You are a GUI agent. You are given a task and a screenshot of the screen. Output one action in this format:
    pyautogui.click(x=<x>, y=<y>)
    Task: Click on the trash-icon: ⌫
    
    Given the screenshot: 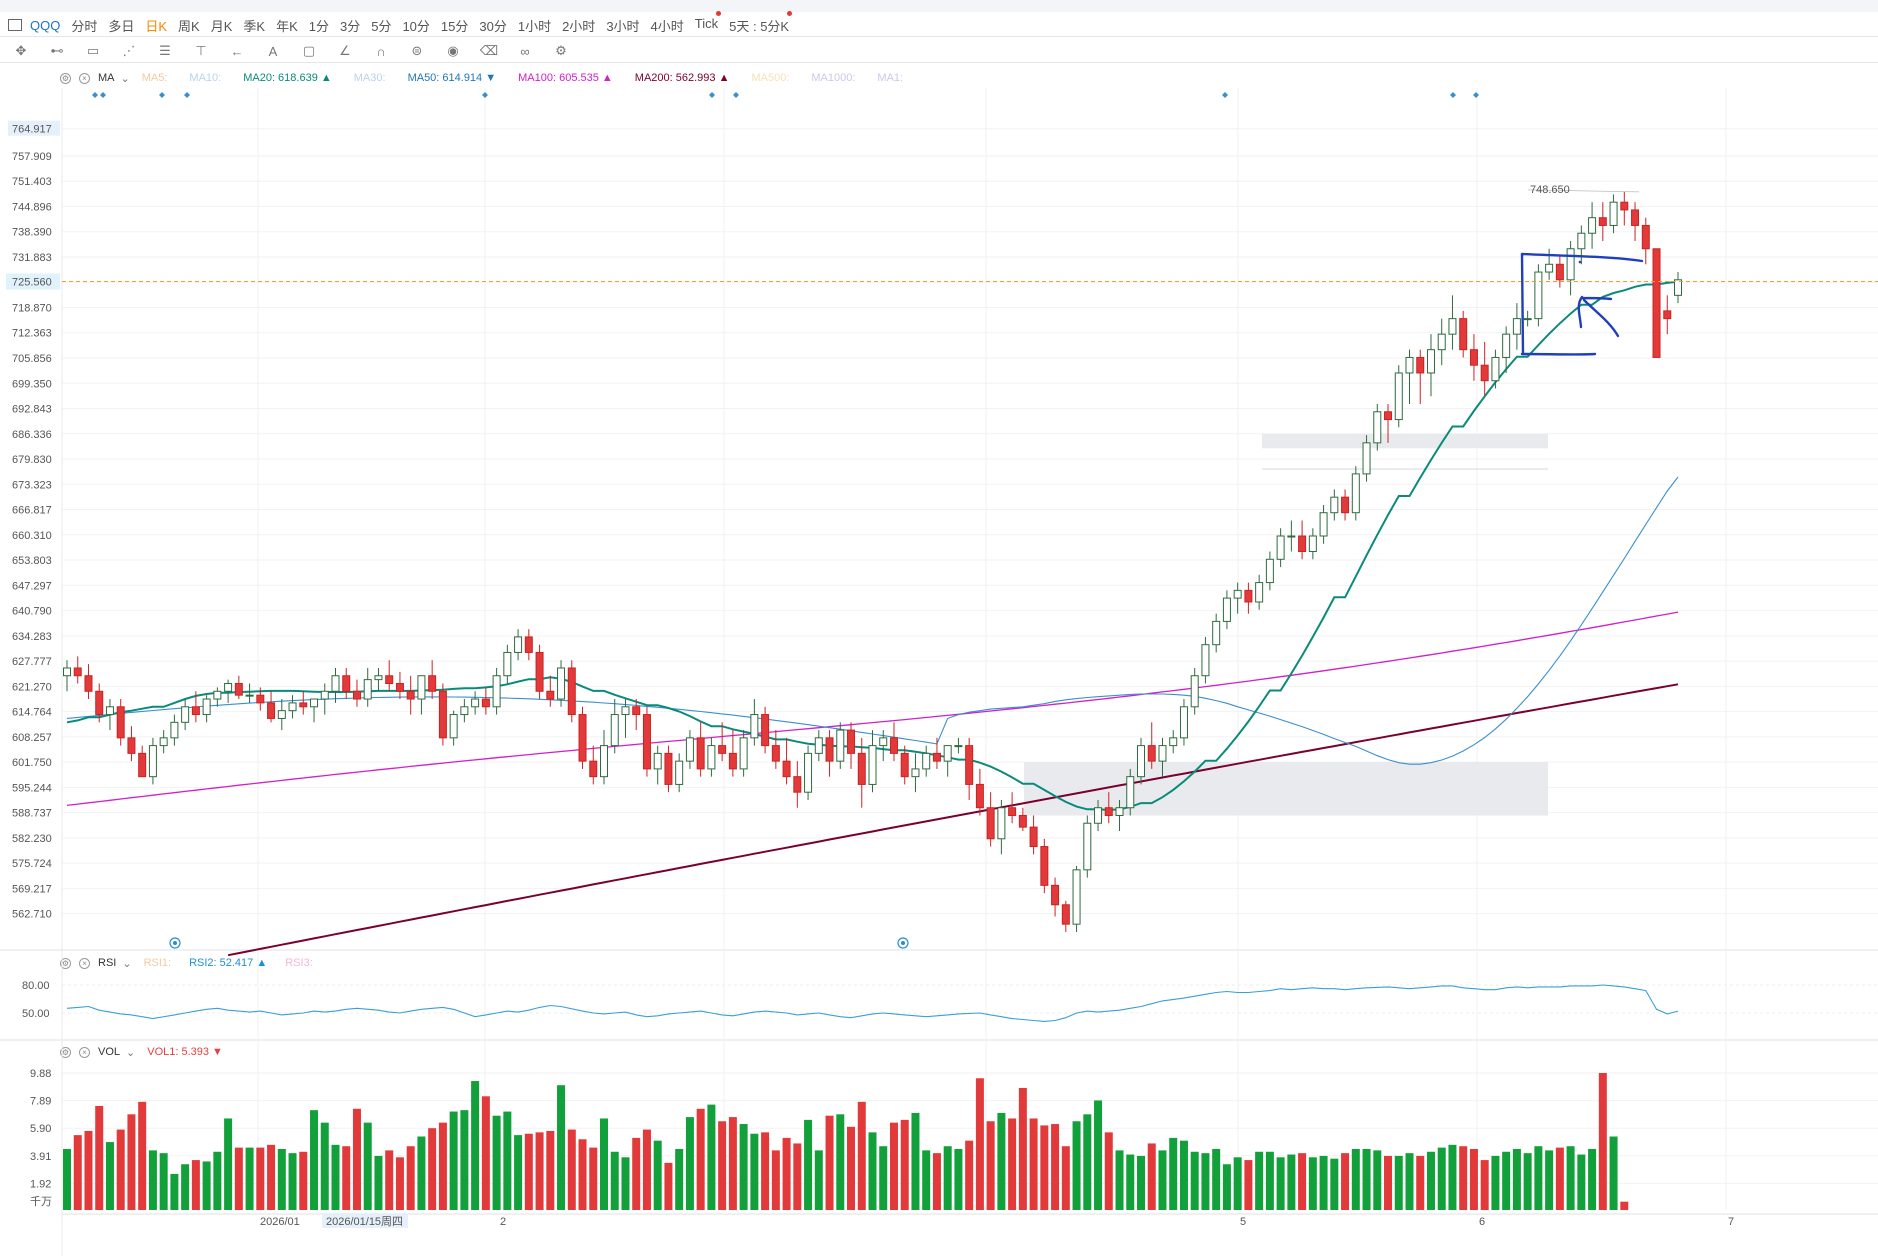 What is the action you would take?
    pyautogui.click(x=489, y=50)
    